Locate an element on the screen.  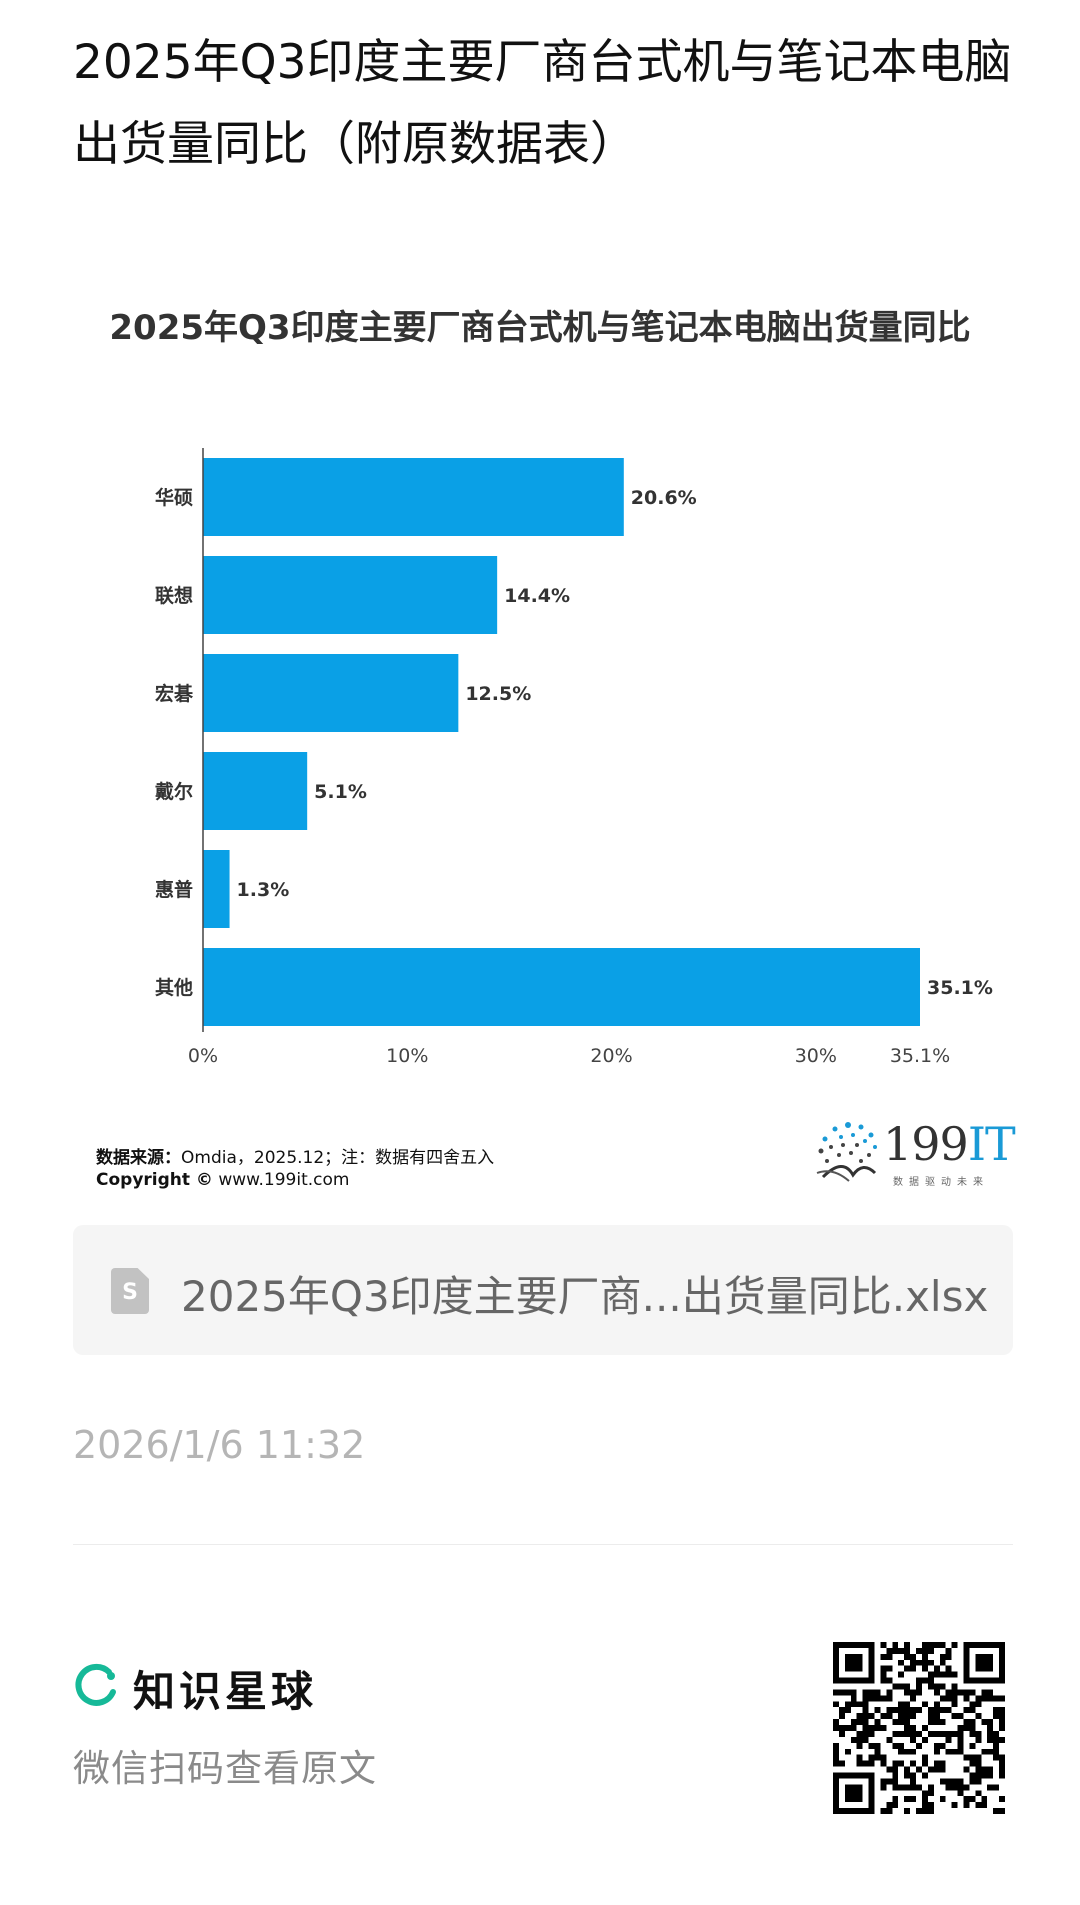
copyright-line: Copyright © www.199it.com is located at coordinates (222, 1180).